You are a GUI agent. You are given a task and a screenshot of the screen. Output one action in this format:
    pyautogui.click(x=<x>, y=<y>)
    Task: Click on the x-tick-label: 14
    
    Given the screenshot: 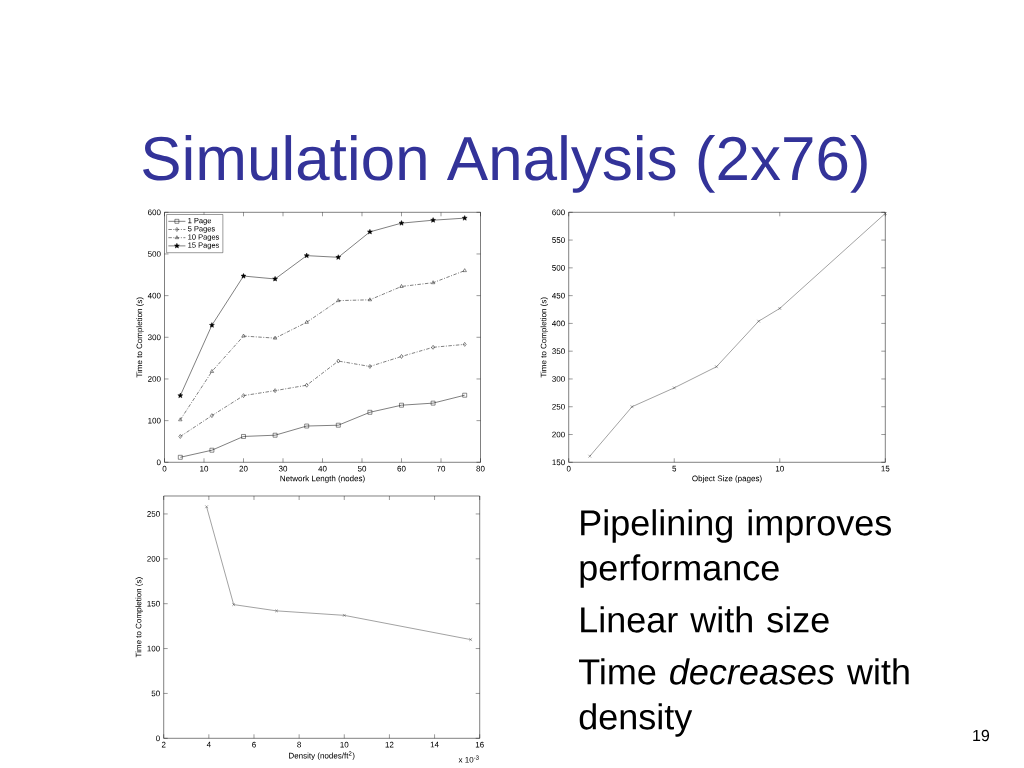 What is the action you would take?
    pyautogui.click(x=434, y=744)
    